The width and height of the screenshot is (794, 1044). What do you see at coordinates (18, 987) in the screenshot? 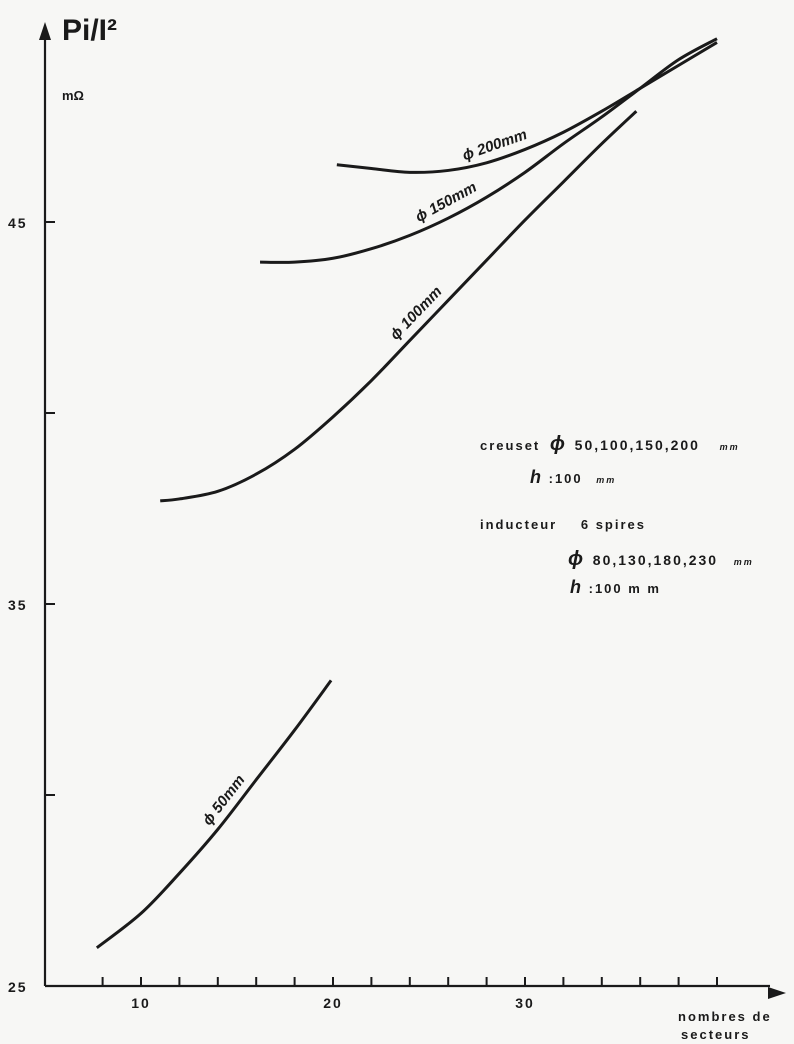
I see `y-tick-label: 25` at bounding box center [18, 987].